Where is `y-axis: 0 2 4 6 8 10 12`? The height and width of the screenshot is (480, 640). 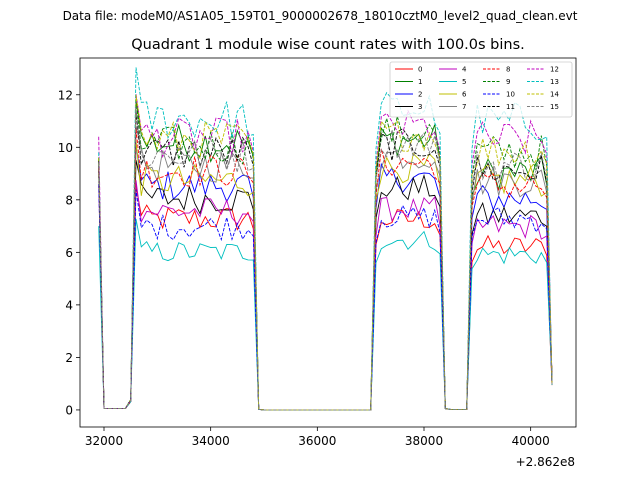 y-axis: 0 2 4 6 8 10 12 is located at coordinates (69, 252).